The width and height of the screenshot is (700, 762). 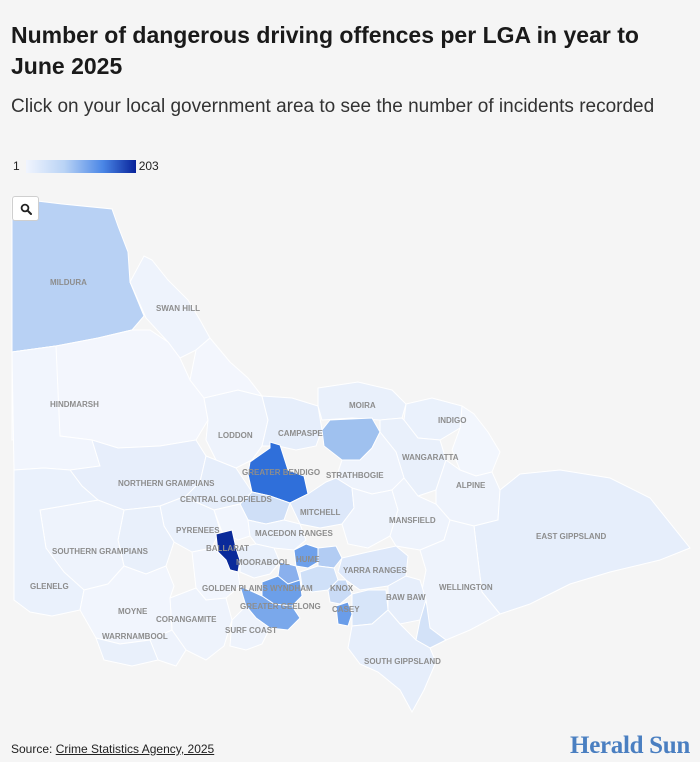 I want to click on lga-moira, so click(x=362, y=401).